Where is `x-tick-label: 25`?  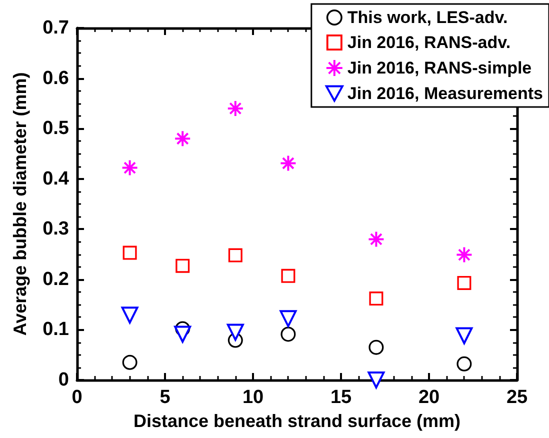 x-tick-label: 25 is located at coordinates (517, 397).